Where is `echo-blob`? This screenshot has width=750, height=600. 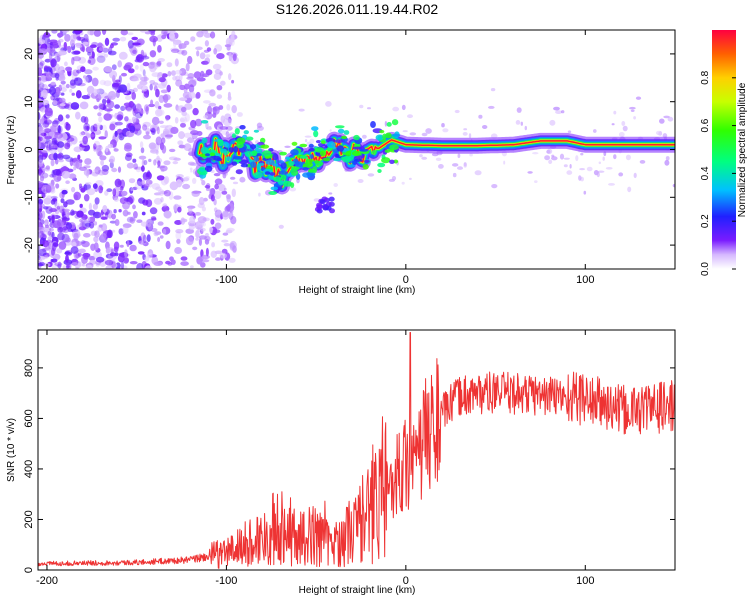 echo-blob is located at coordinates (319, 207).